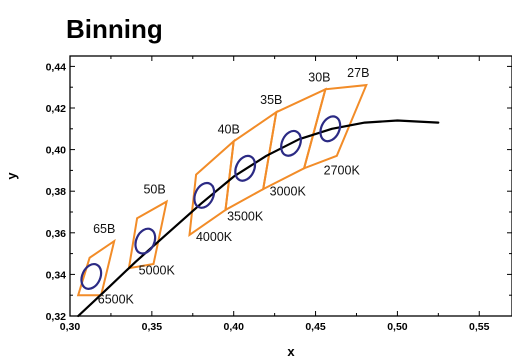 This screenshot has width=512, height=359. Describe the element at coordinates (245, 168) in the screenshot. I see `bin-ellipse-35B` at that location.